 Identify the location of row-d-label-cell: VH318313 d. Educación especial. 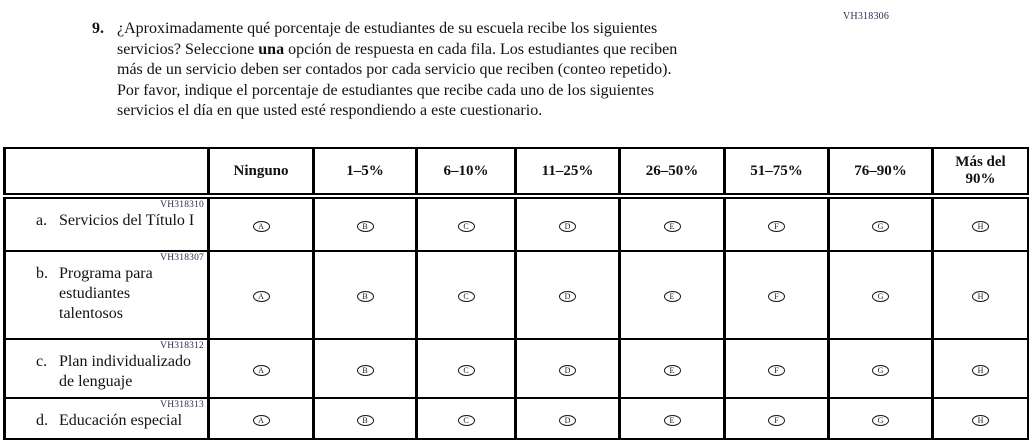
(106, 418).